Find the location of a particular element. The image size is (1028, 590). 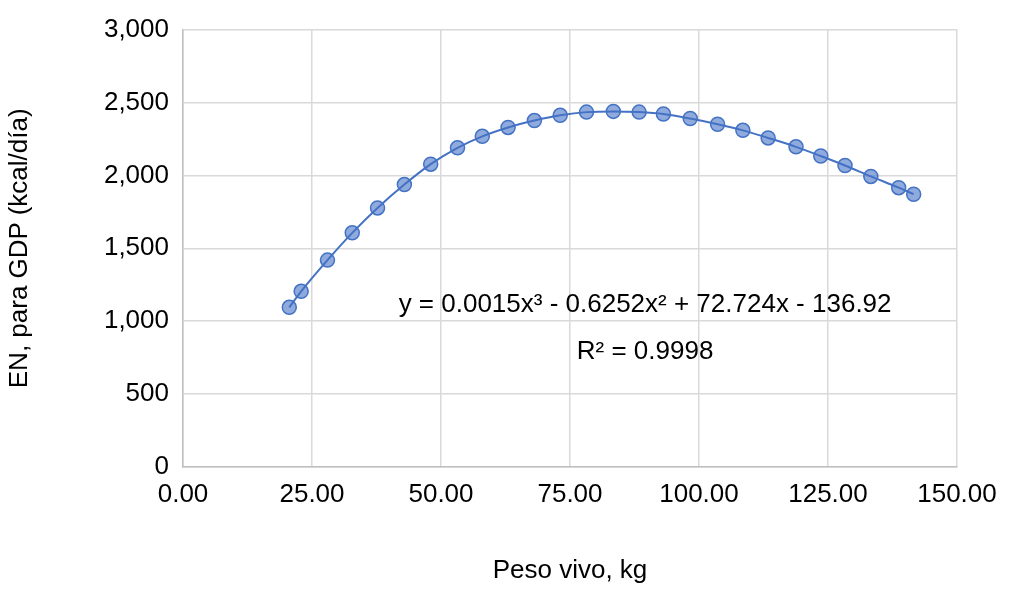

y-tick-label: 1,000 is located at coordinates (136, 319).